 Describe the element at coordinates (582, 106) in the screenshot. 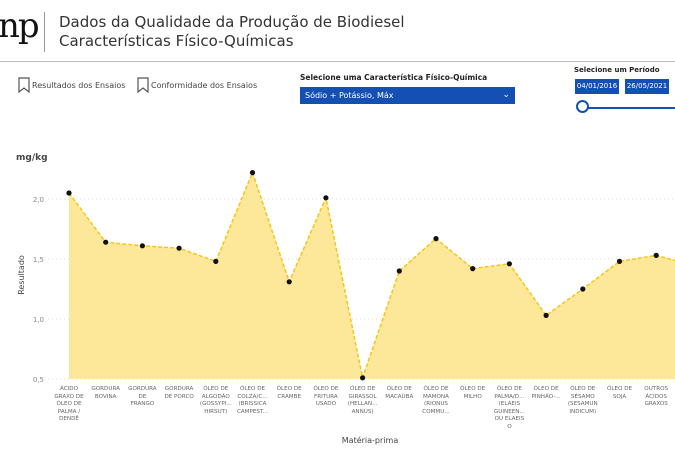

I see `period-slider-handle` at that location.